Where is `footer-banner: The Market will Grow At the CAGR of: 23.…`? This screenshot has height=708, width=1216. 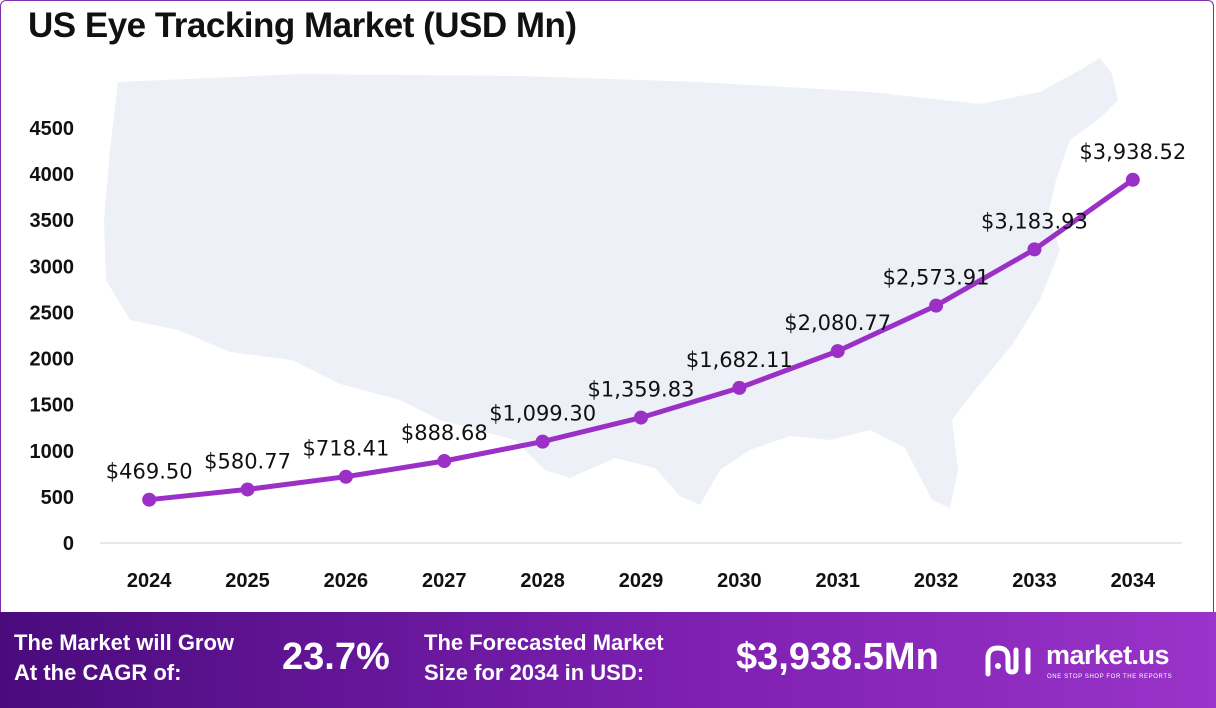 footer-banner: The Market will Grow At the CAGR of: 23.… is located at coordinates (608, 660).